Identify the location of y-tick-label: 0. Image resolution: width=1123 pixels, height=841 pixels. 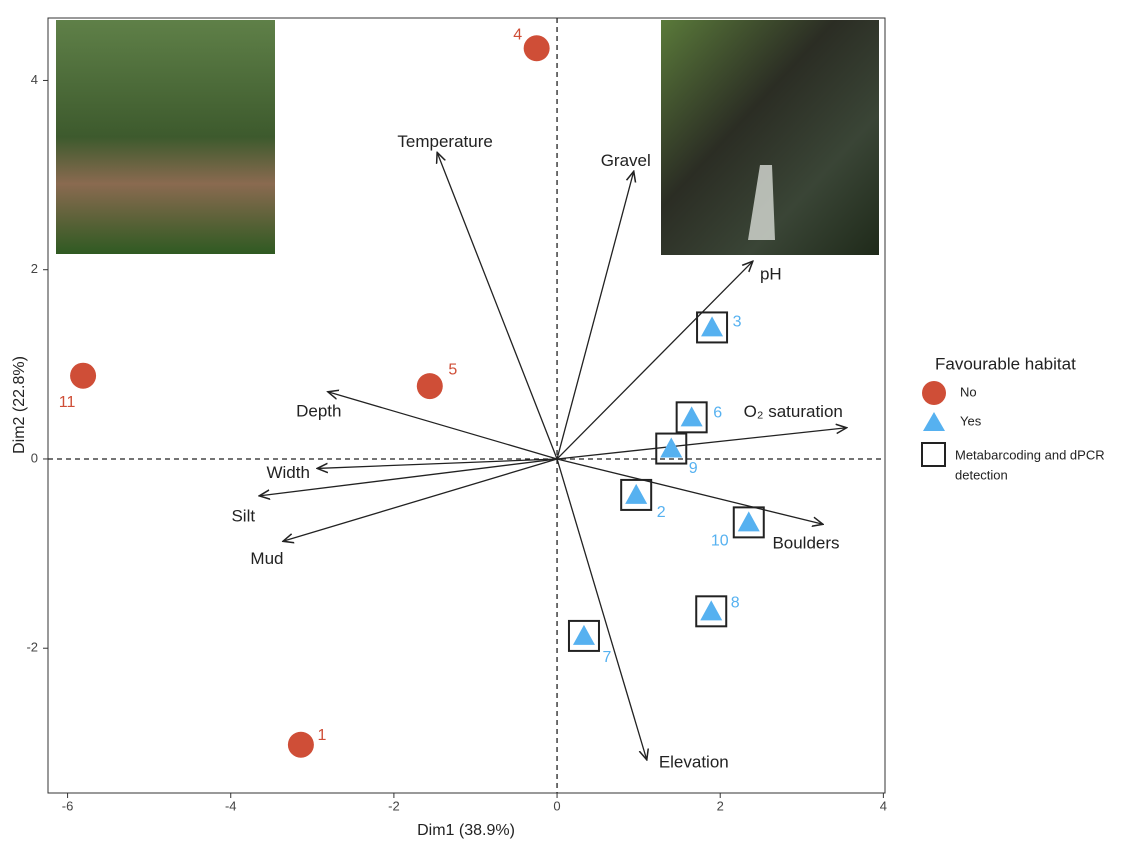
(34, 457).